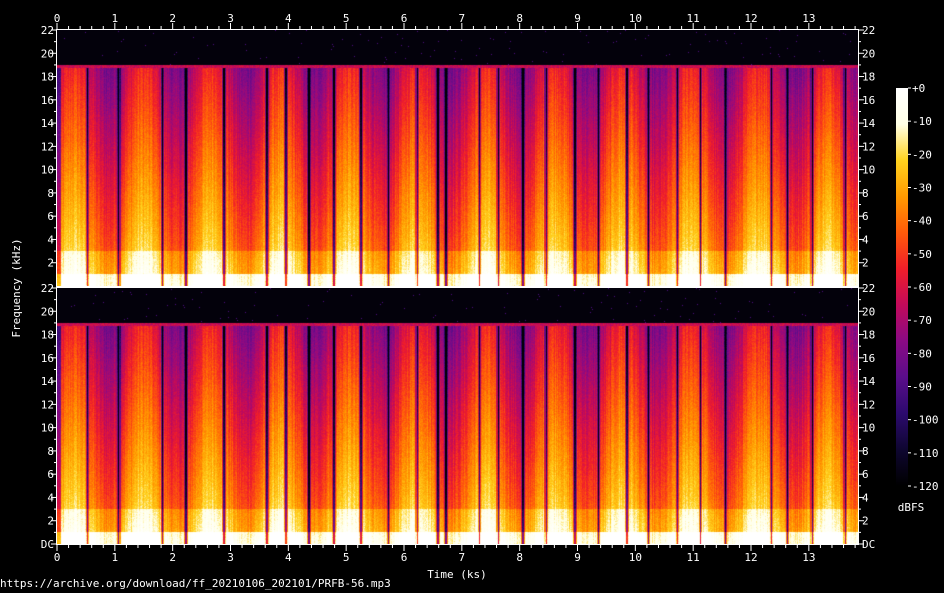 This screenshot has width=944, height=593. Describe the element at coordinates (57, 18) in the screenshot. I see `x-tick-label-top: 0` at that location.